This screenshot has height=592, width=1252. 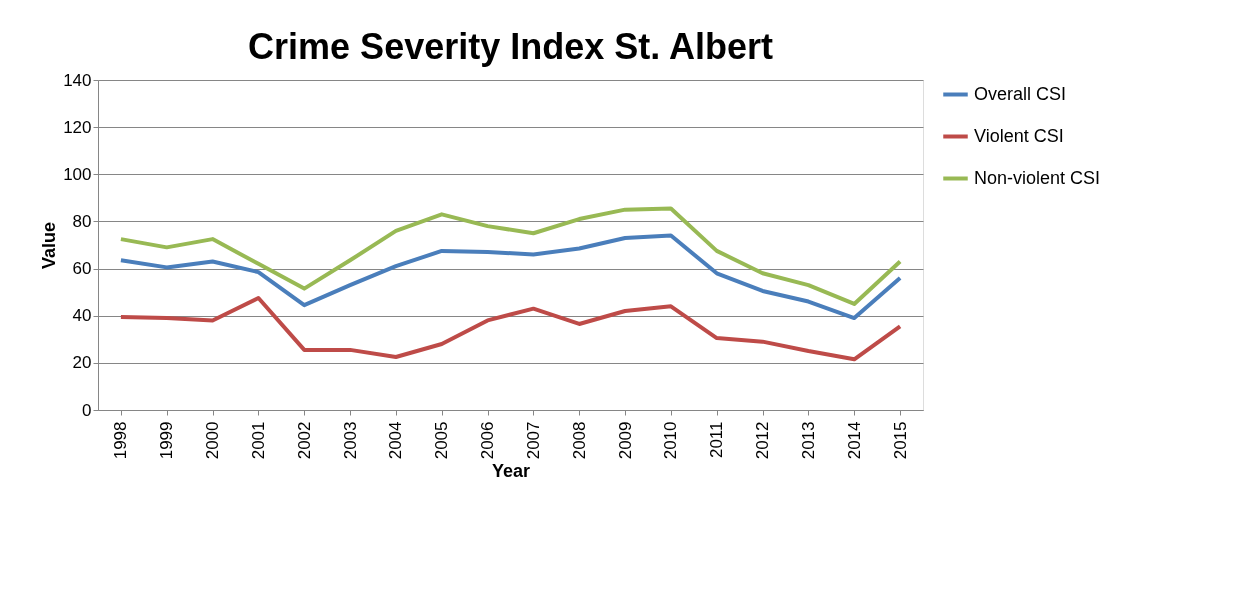 What do you see at coordinates (671, 440) in the screenshot?
I see `x-tick-label: 2010` at bounding box center [671, 440].